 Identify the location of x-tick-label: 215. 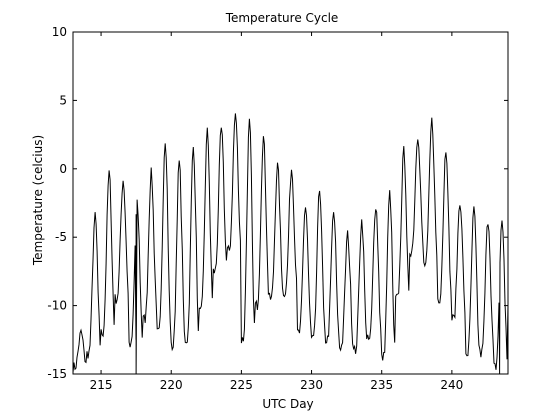
(101, 385).